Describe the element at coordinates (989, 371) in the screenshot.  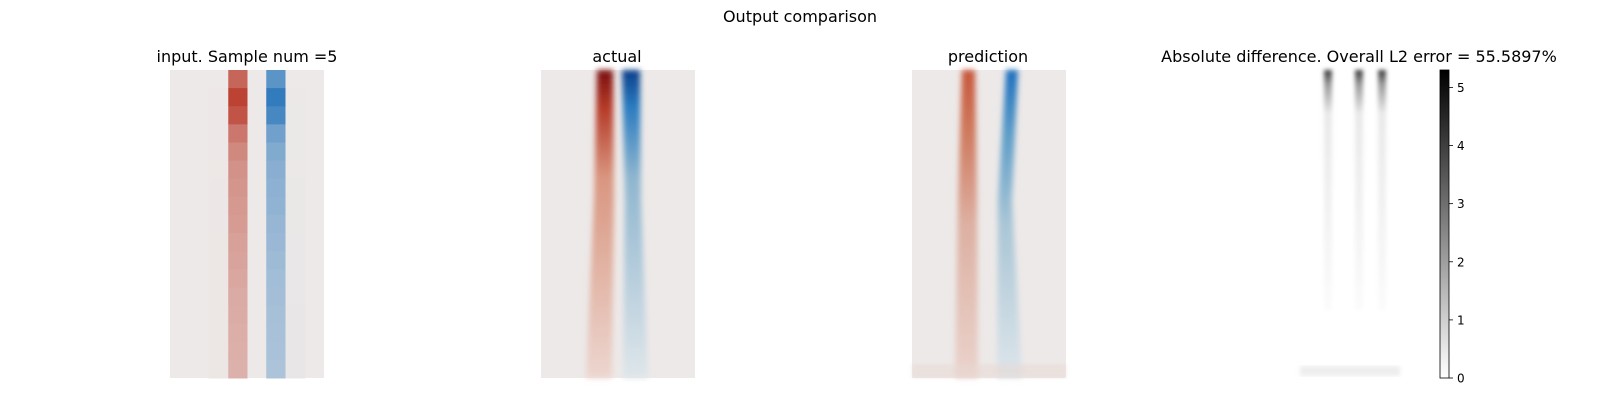
I see `prediction-bottom-artifact` at that location.